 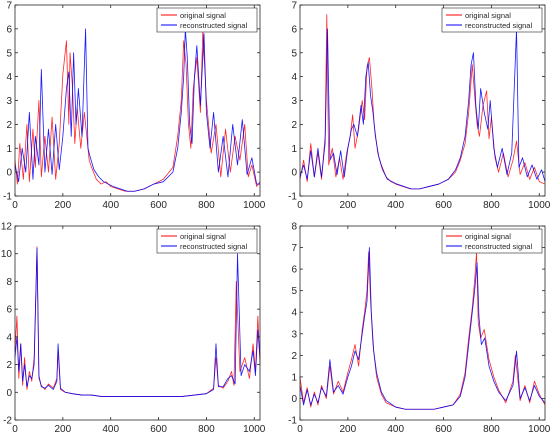 What do you see at coordinates (7, 421) in the screenshot?
I see `y-tick-label: -2` at bounding box center [7, 421].